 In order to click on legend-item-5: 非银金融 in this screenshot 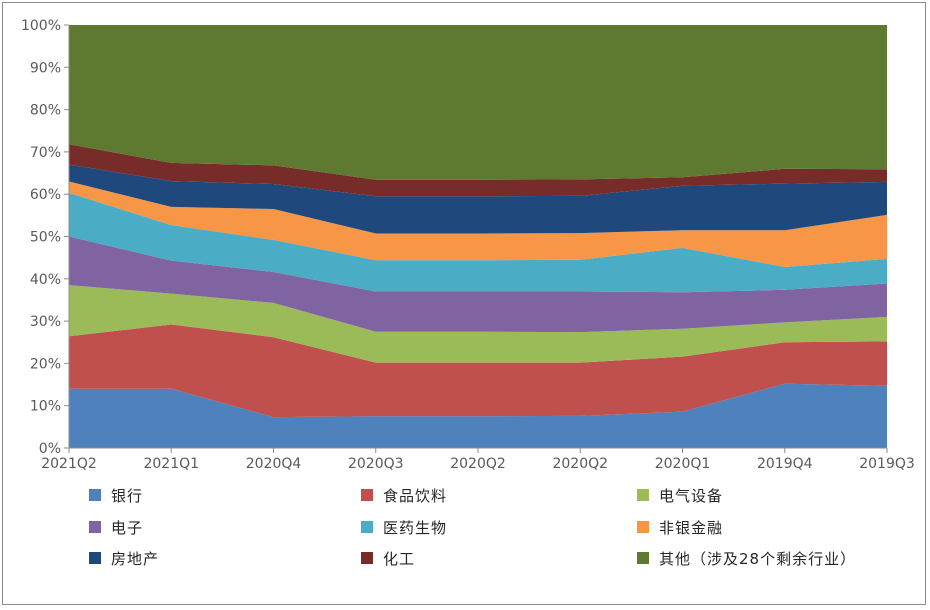, I will do `click(680, 528)`.